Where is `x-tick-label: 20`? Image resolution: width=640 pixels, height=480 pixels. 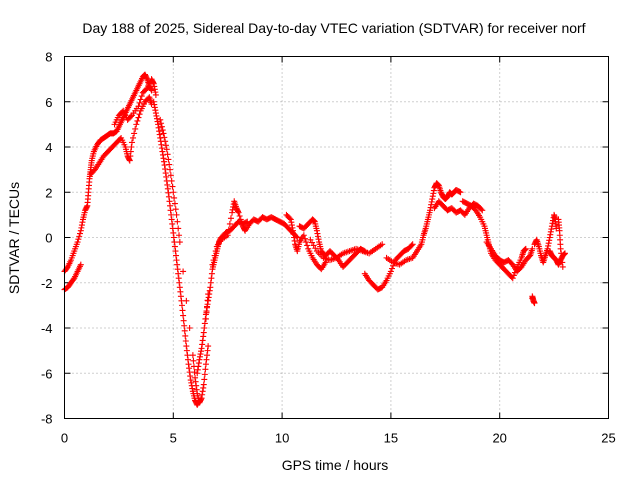 x-tick-label: 20 is located at coordinates (499, 438).